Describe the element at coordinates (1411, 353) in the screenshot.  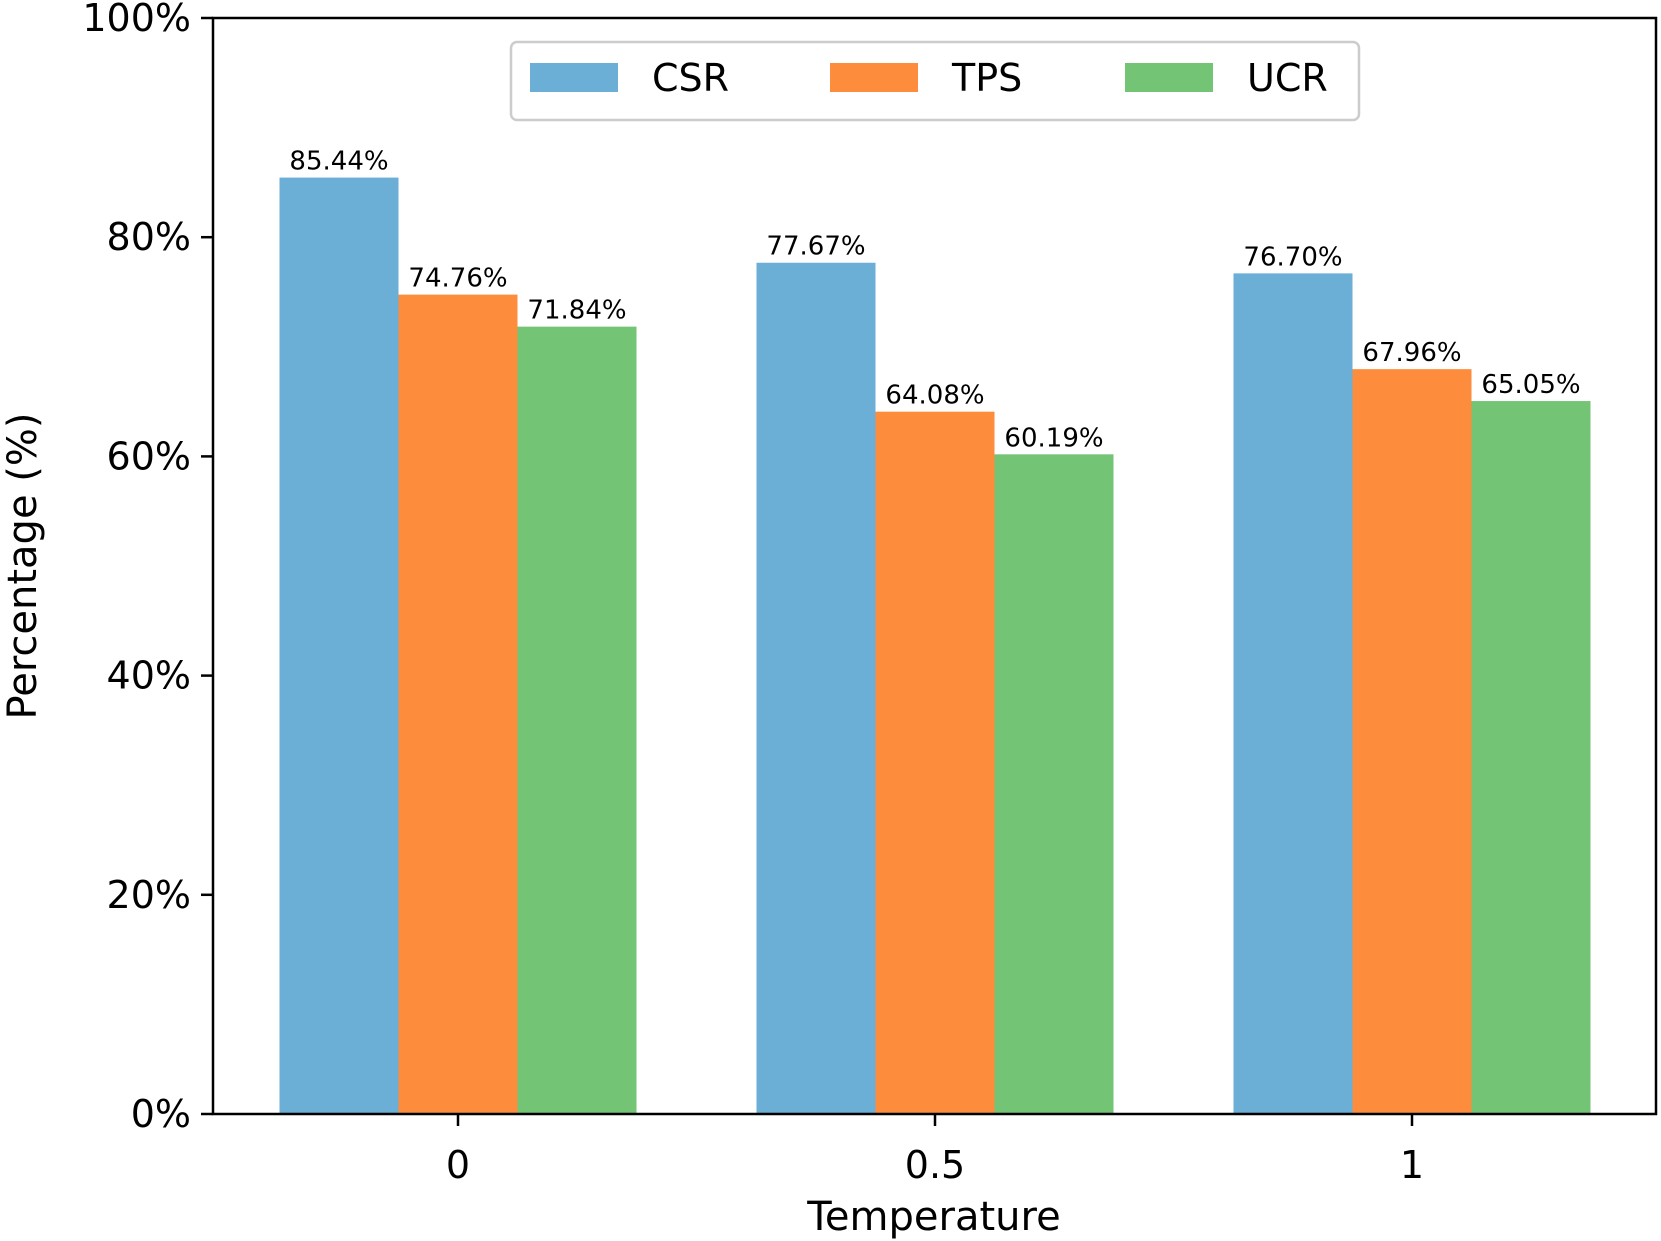
I see `data-label-tps-2: 67.96%` at that location.